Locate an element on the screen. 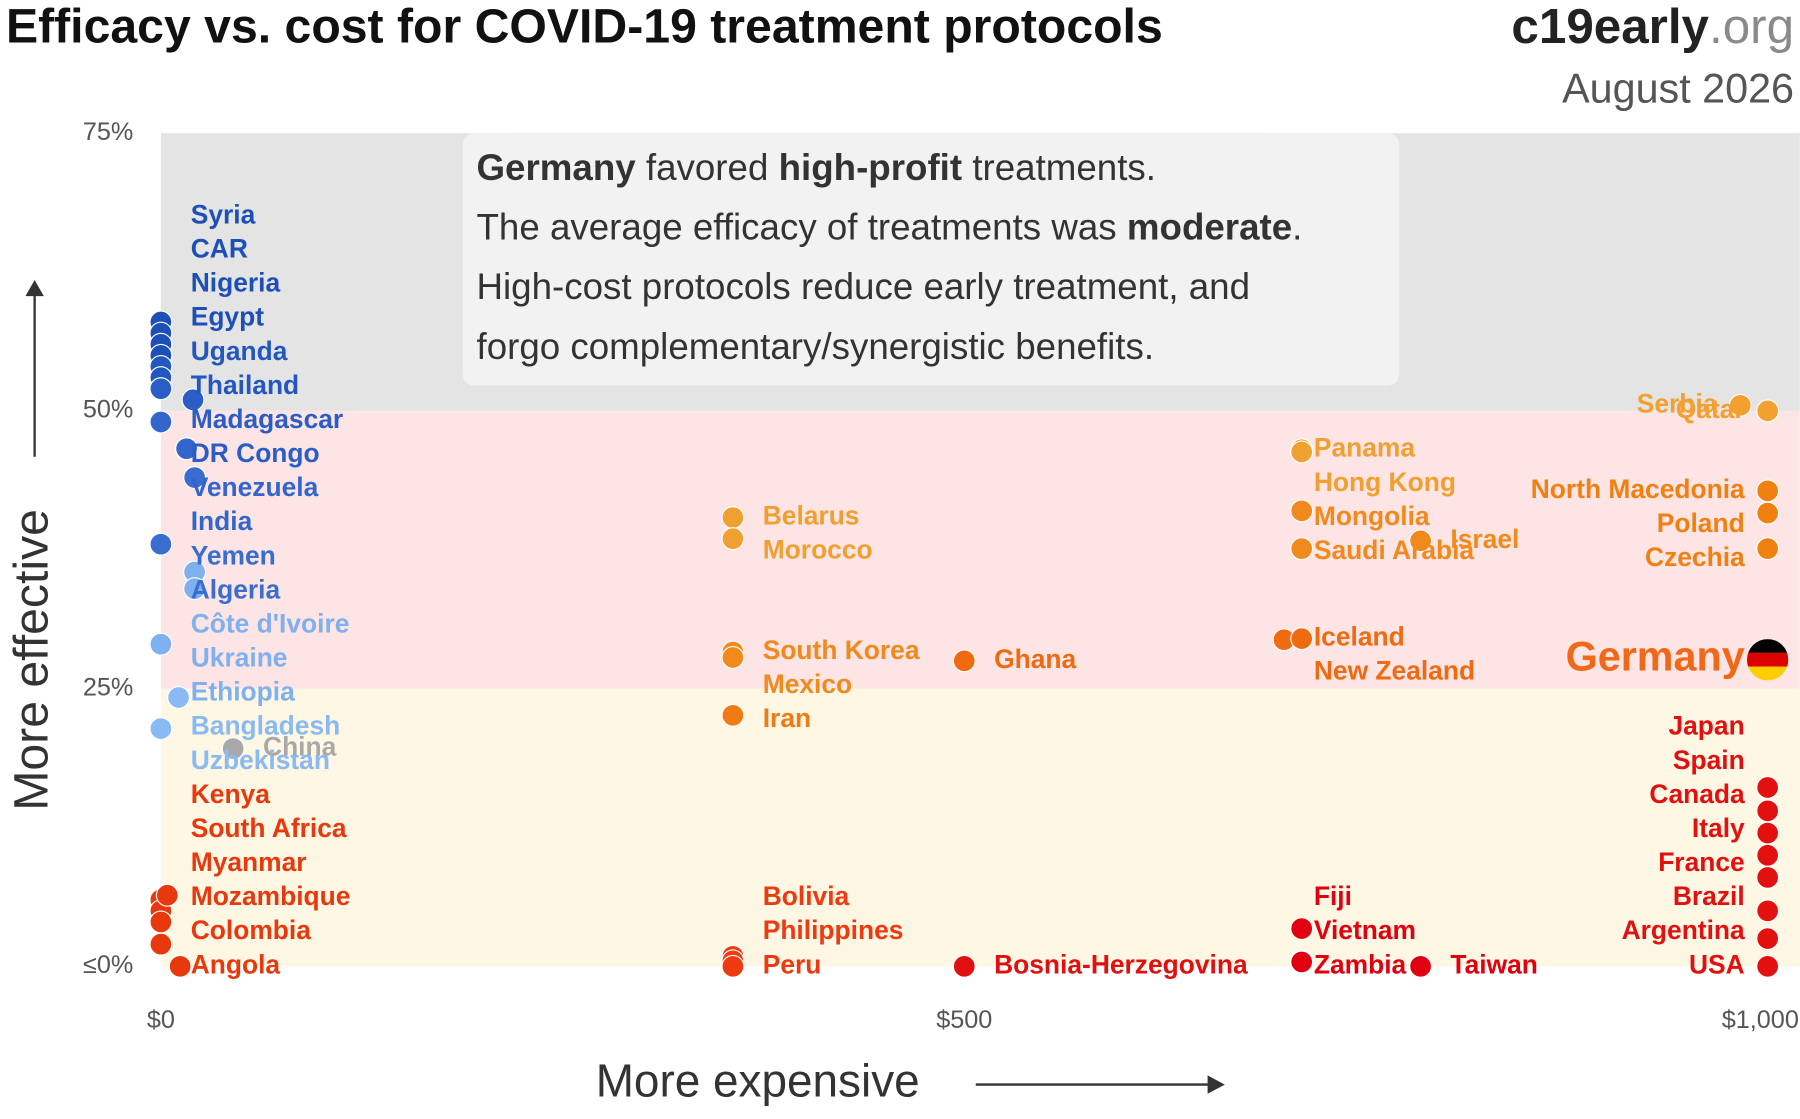 The height and width of the screenshot is (1119, 1800). x-tick-label: $0 is located at coordinates (161, 1020).